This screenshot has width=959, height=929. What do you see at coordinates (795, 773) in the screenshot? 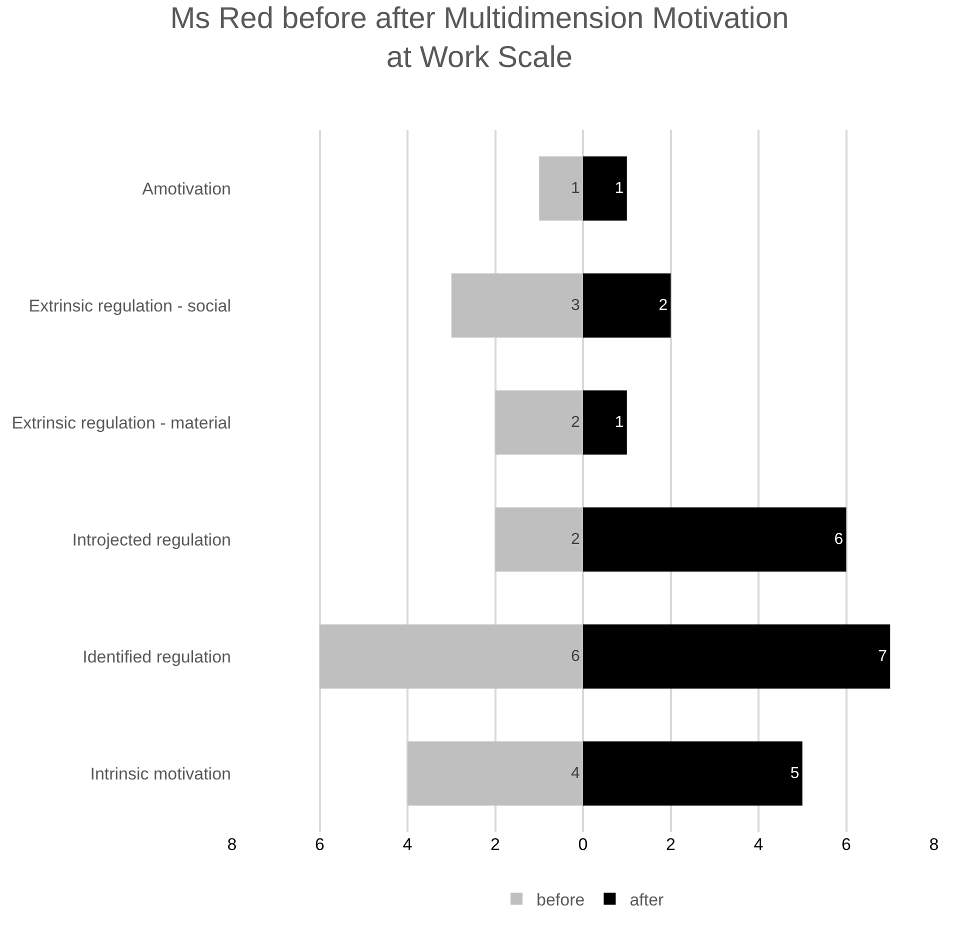
I see `data-label: 5` at bounding box center [795, 773].